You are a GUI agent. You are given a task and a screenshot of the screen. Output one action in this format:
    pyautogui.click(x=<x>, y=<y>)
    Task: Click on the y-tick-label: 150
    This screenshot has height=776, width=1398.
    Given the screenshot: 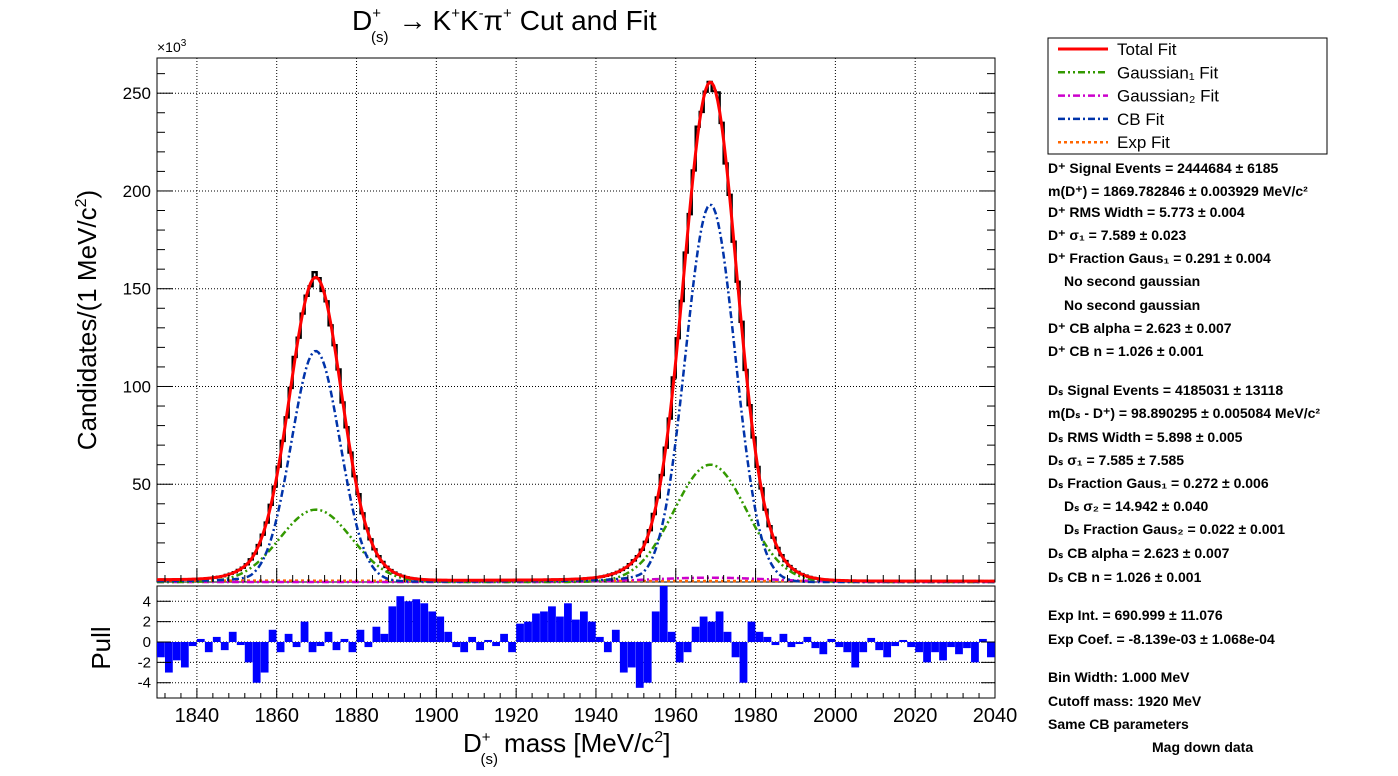 What is the action you would take?
    pyautogui.click(x=137, y=289)
    